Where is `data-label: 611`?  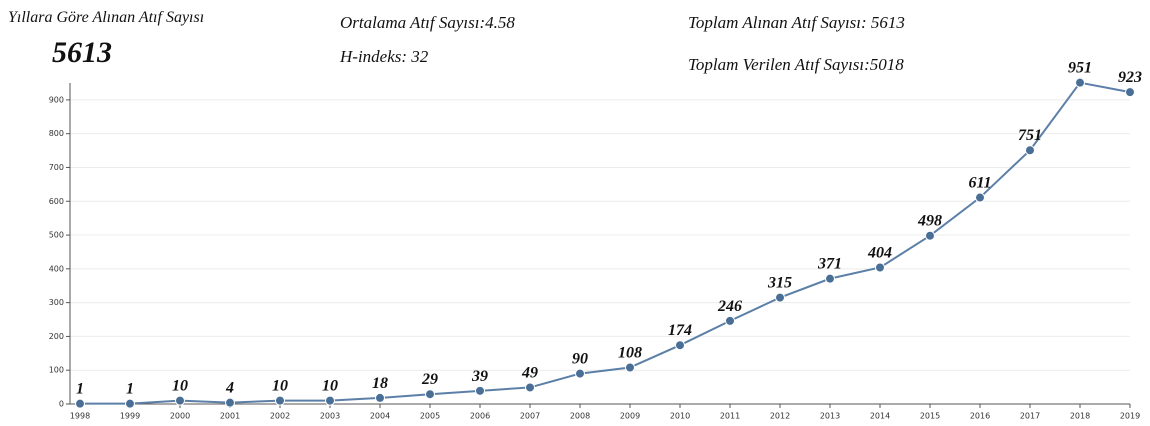 data-label: 611 is located at coordinates (979, 183).